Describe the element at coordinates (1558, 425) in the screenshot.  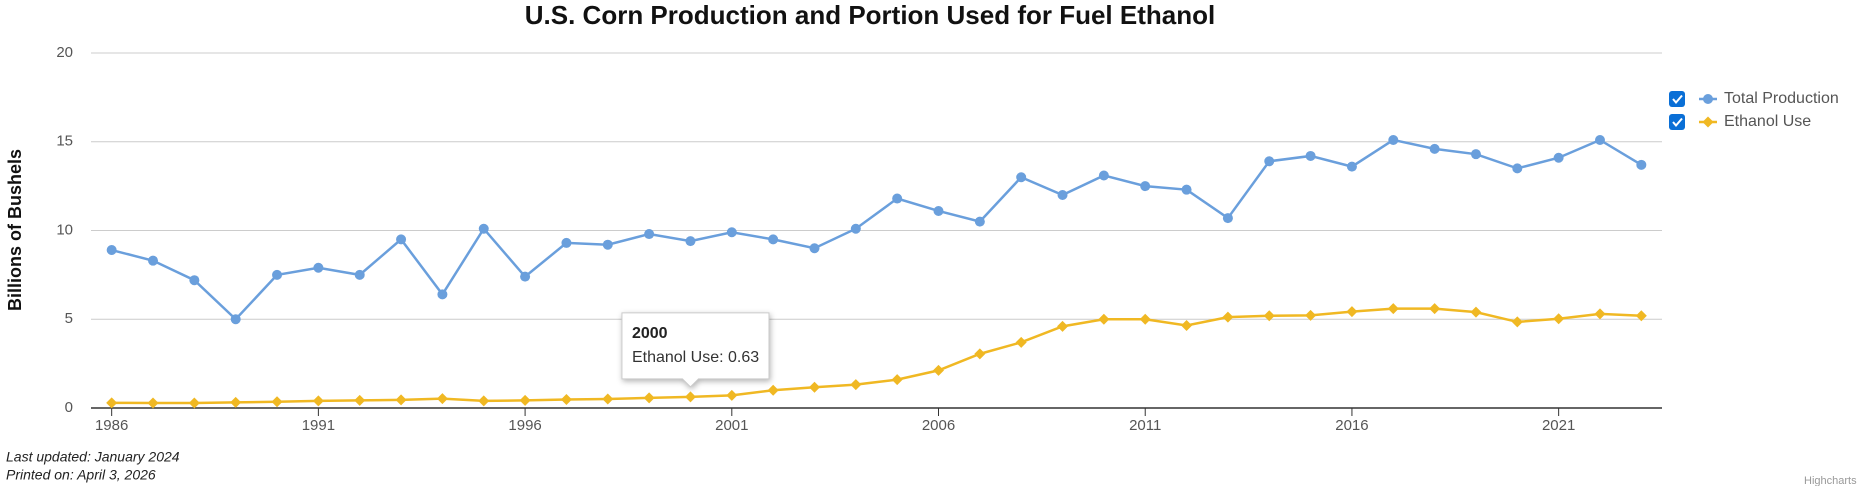
I see `x-tick-label: 2021` at that location.